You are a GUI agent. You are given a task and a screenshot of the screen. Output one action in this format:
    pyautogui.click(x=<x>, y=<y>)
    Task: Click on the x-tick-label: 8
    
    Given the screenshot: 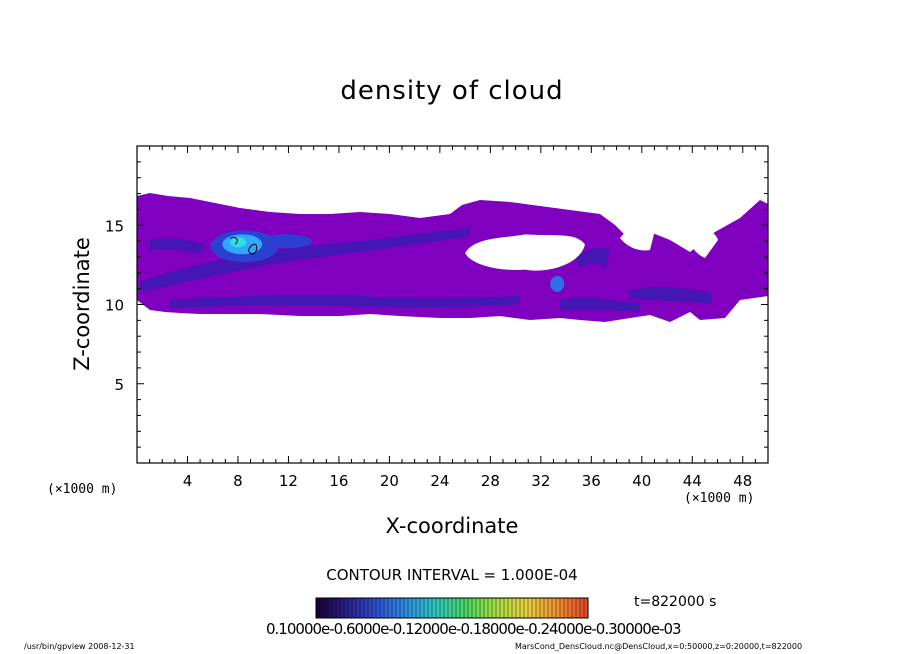 What is the action you would take?
    pyautogui.click(x=238, y=481)
    